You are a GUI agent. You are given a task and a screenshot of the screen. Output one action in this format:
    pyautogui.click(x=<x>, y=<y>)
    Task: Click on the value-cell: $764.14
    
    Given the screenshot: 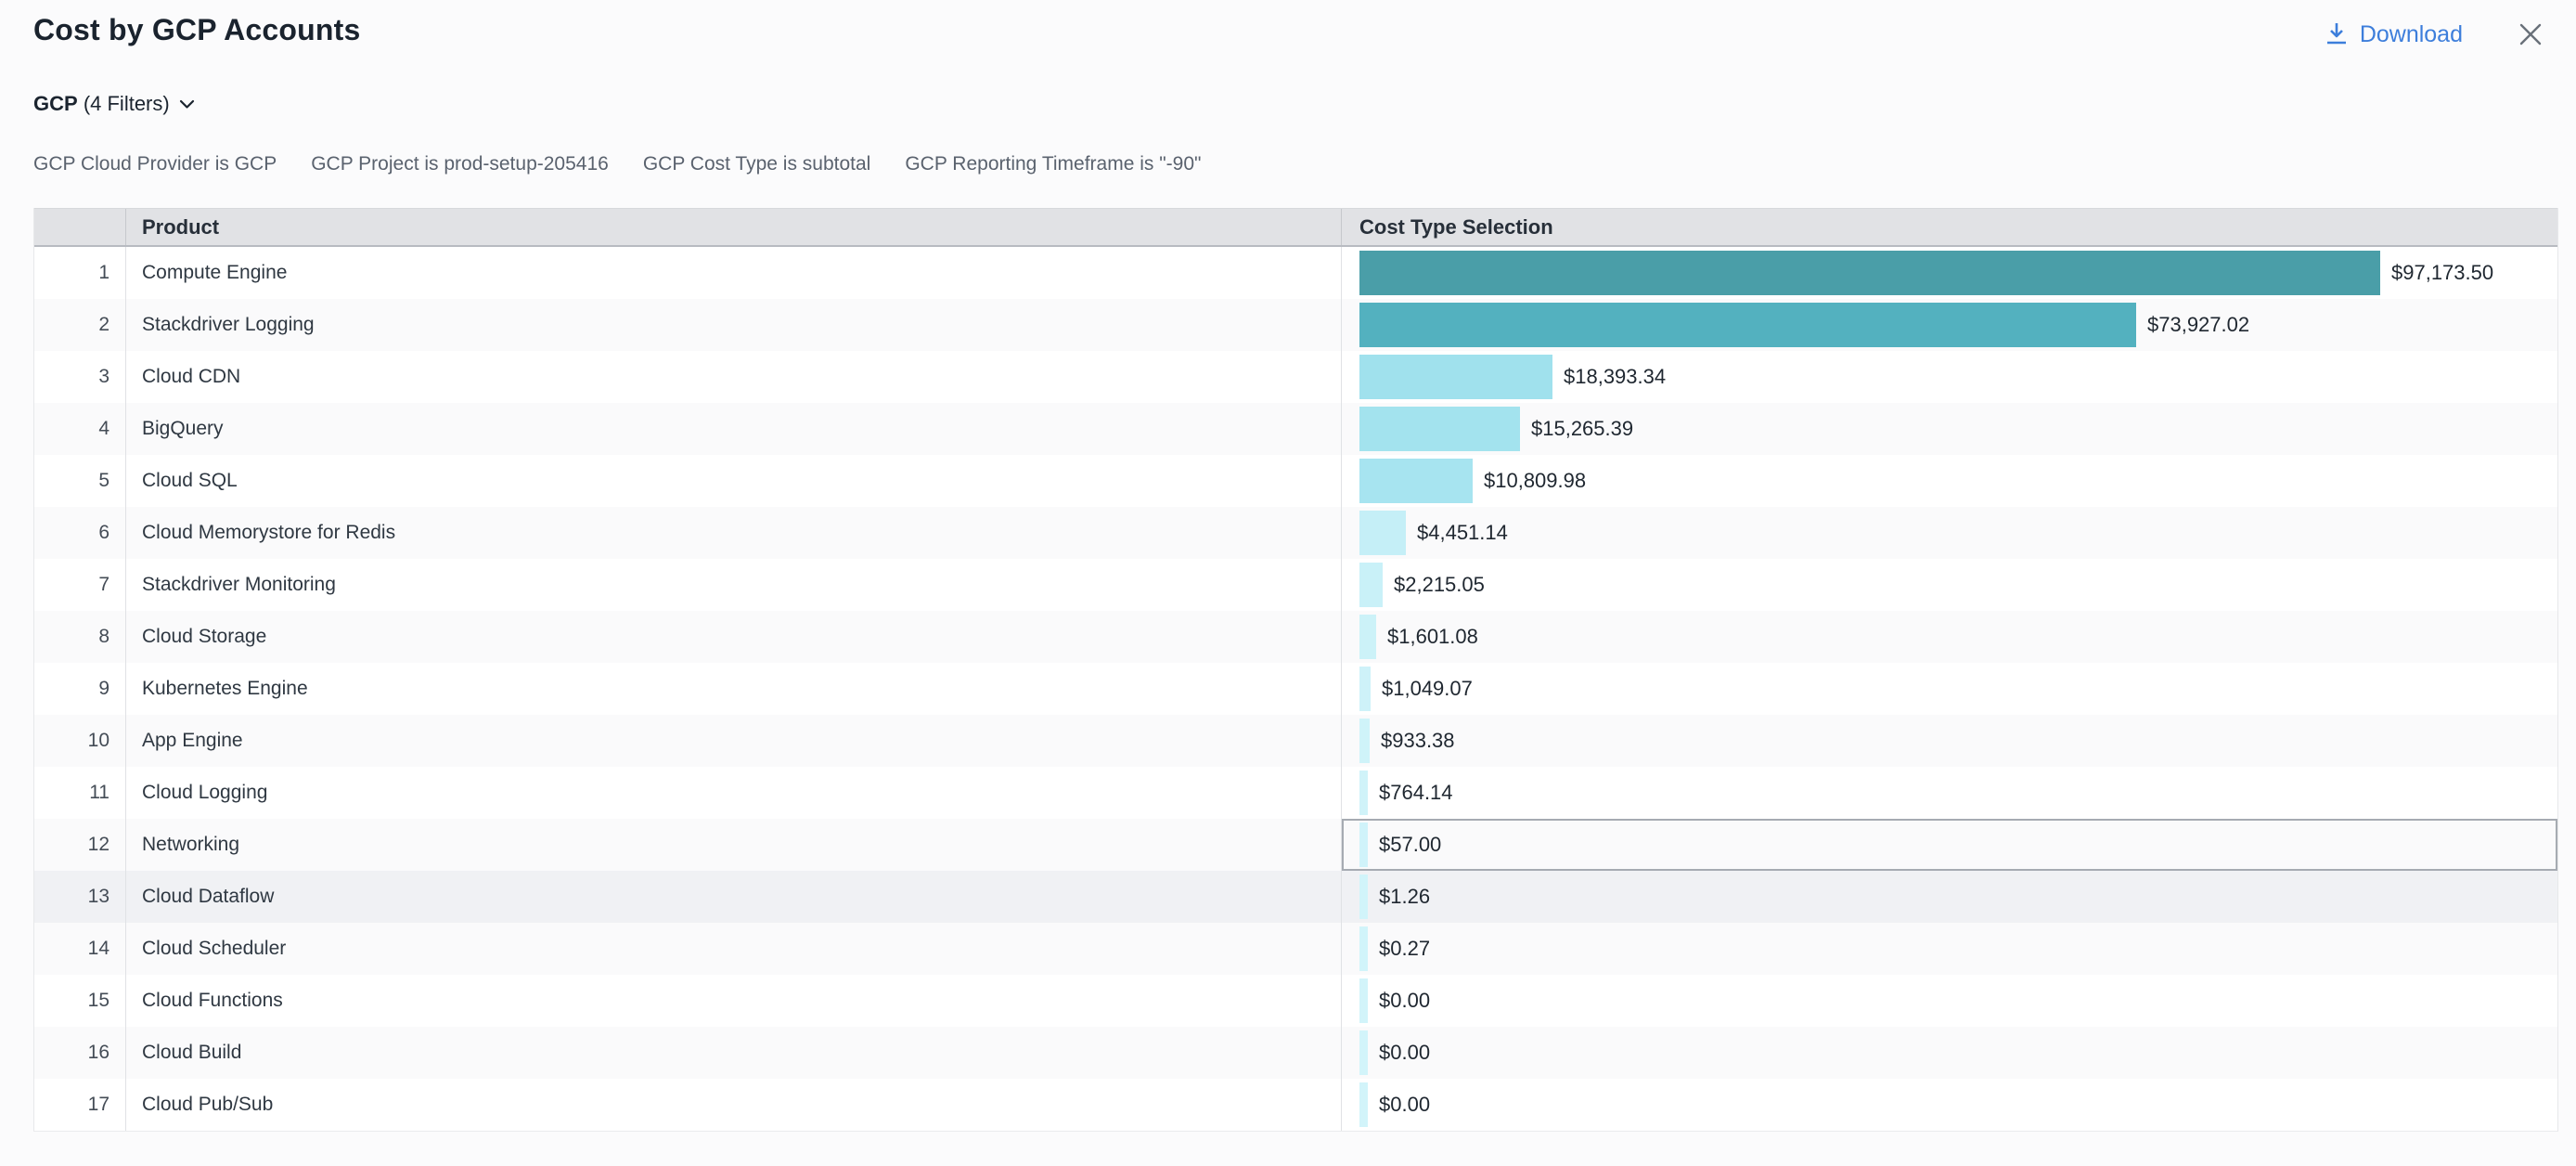 What is the action you would take?
    pyautogui.click(x=1949, y=793)
    